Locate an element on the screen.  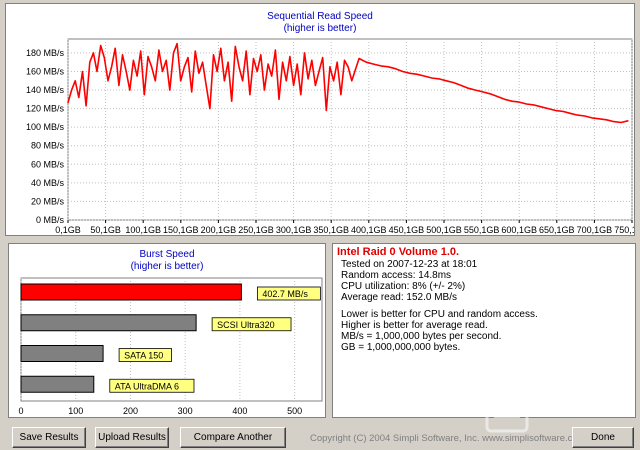
watermark-text: PURE PC is located at coordinates (583, 405).